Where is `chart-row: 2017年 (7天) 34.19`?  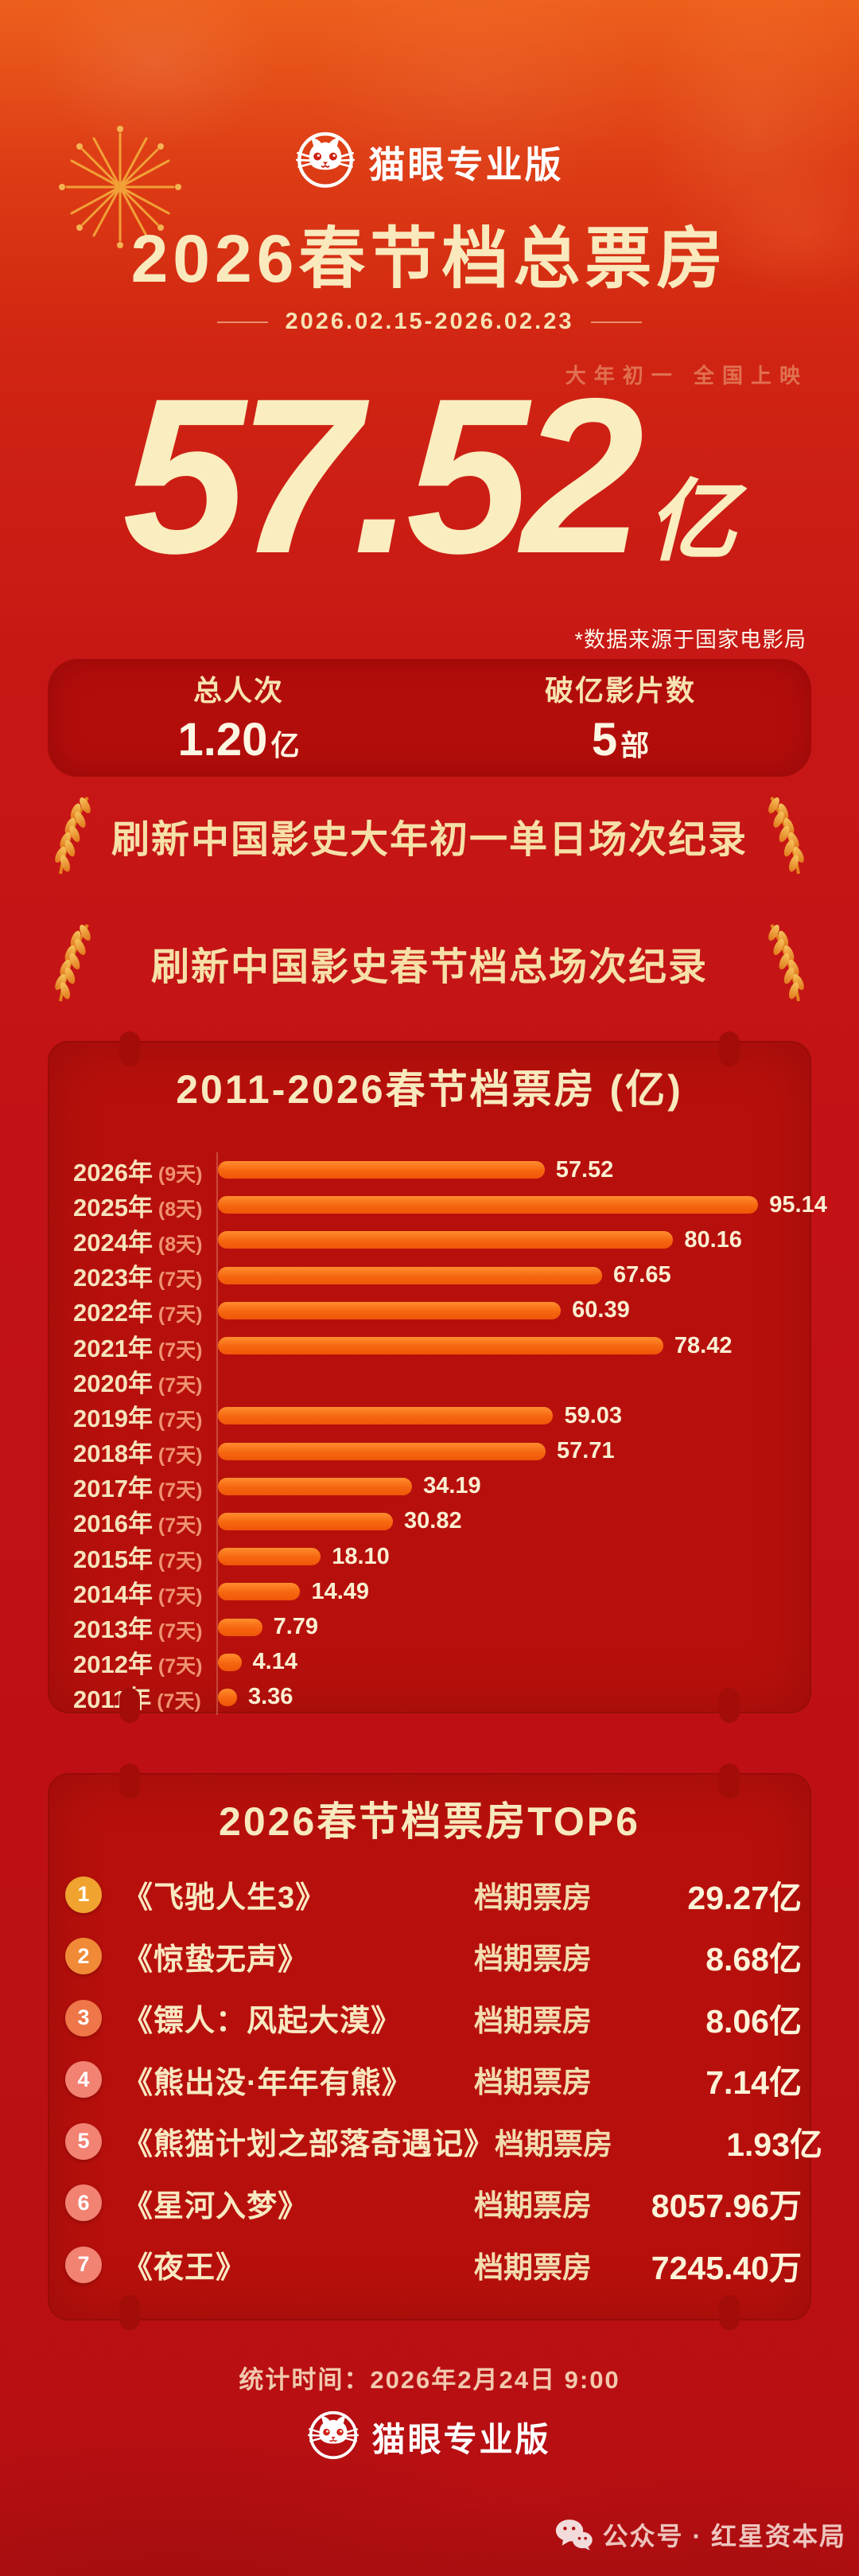
chart-row: 2017年 (7天) 34.19 is located at coordinates (429, 1486).